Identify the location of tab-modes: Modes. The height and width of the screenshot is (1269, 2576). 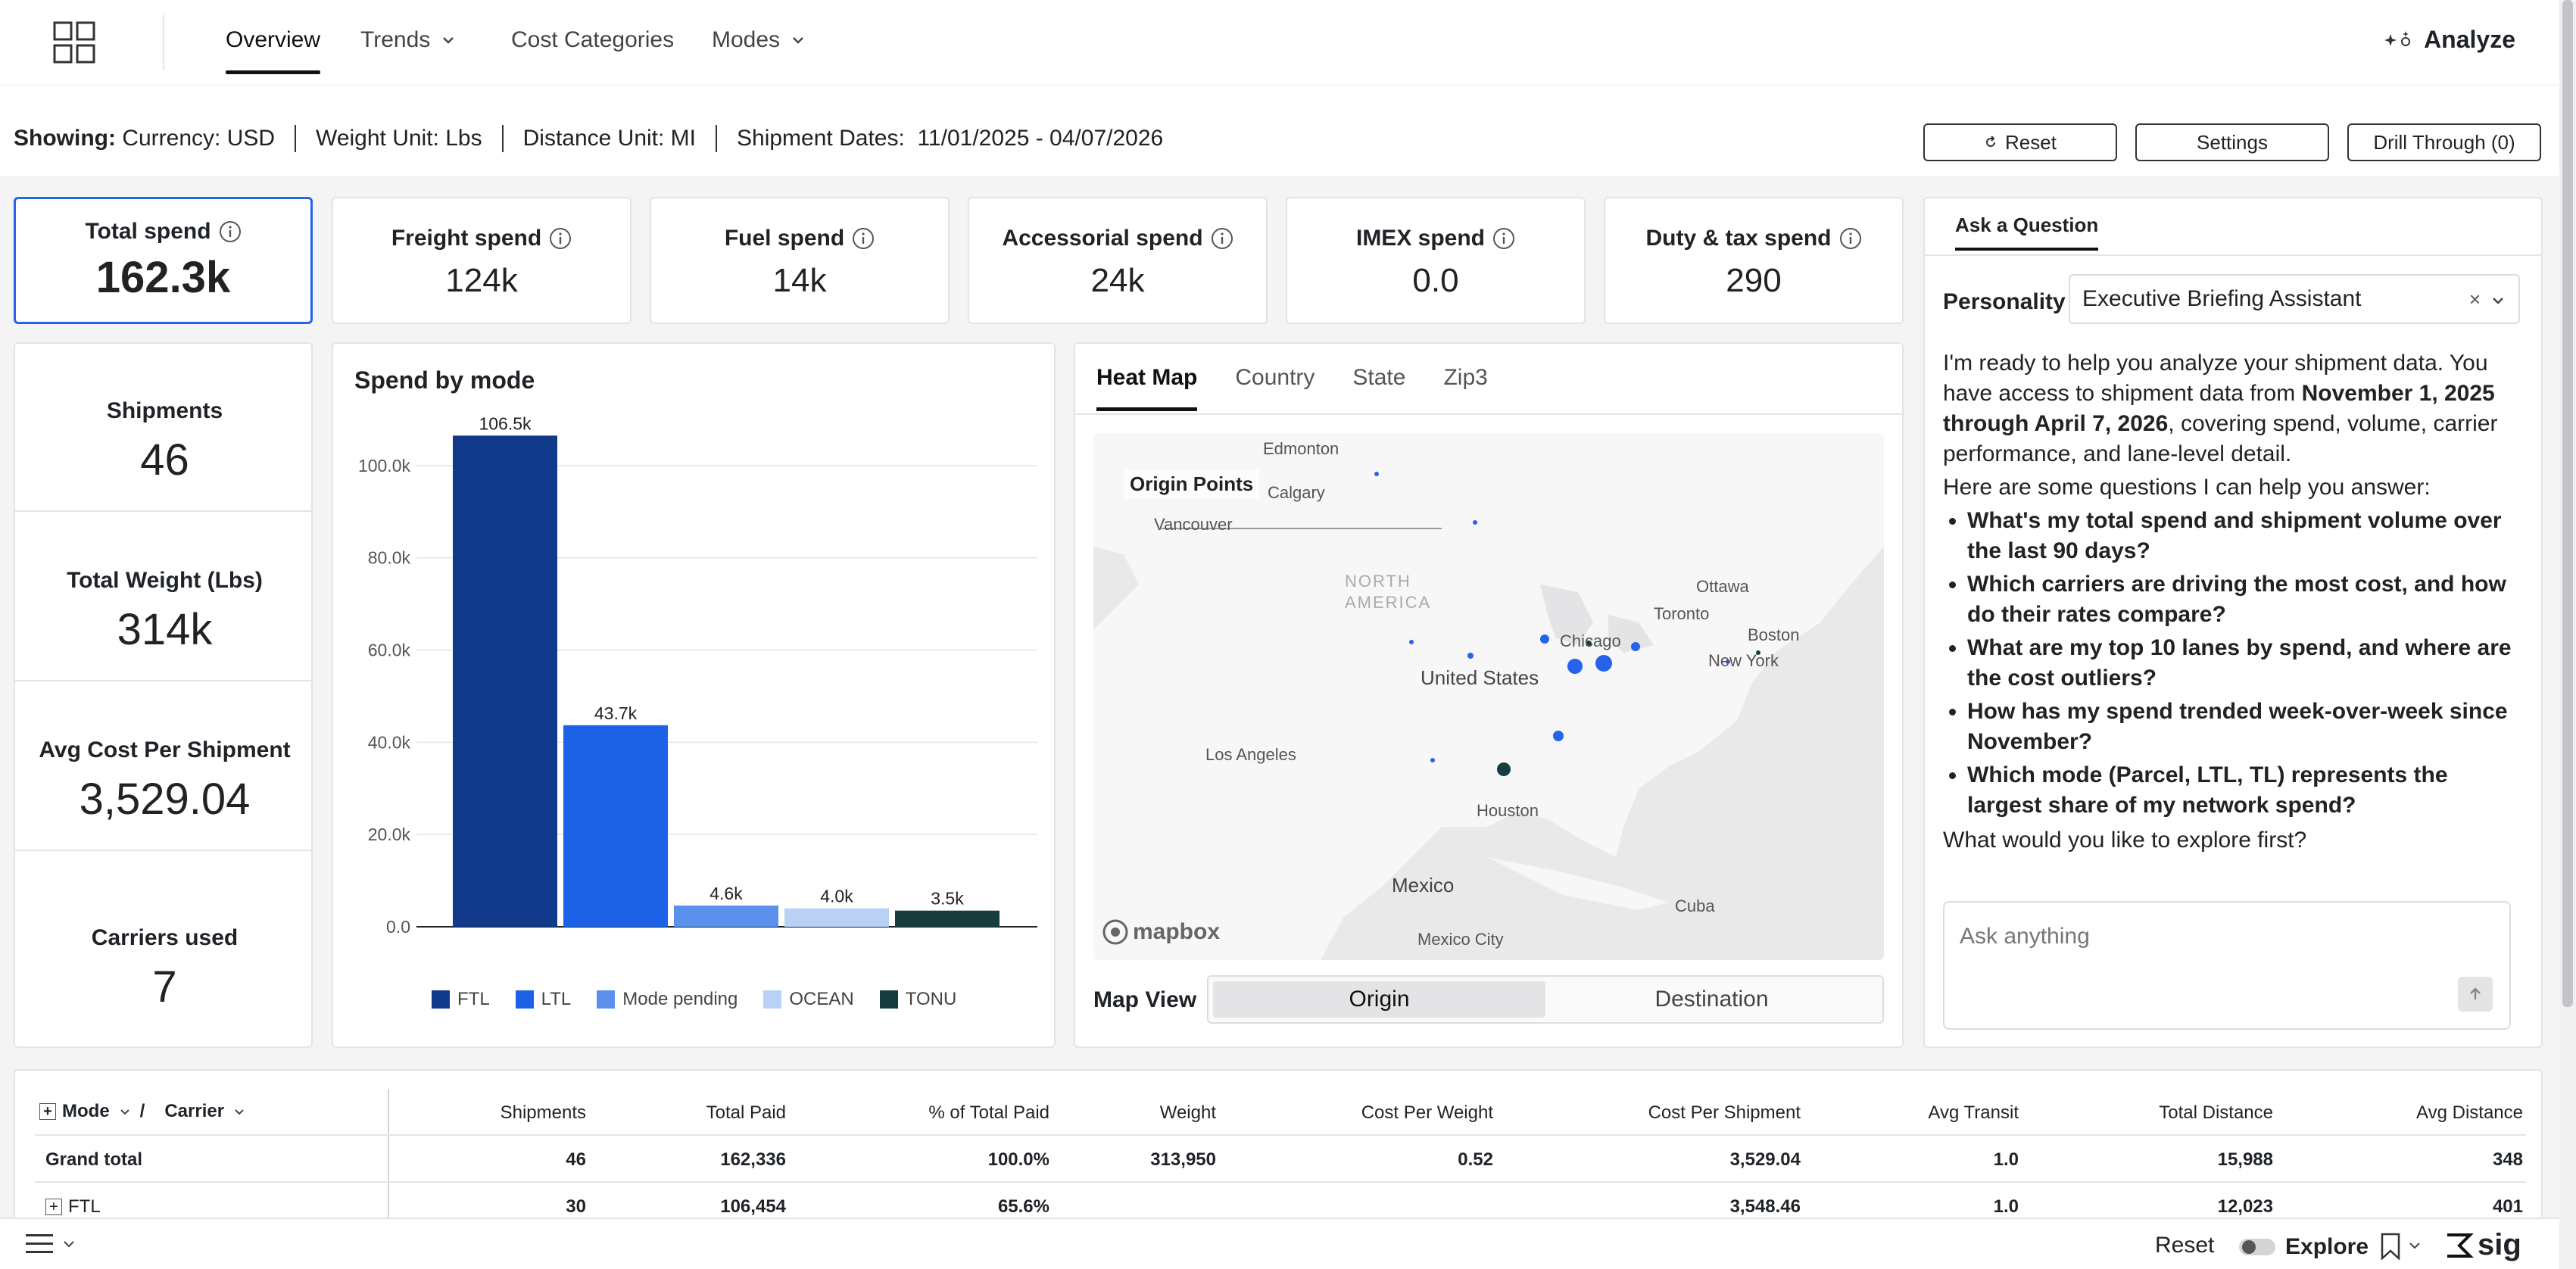
(759, 40).